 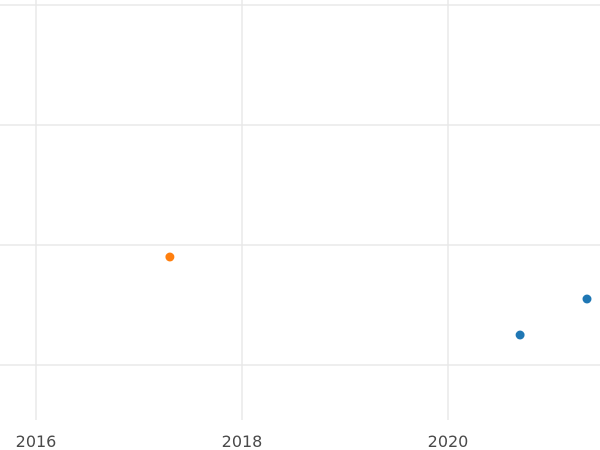 What do you see at coordinates (378, 296) in the screenshot?
I see `data-points` at bounding box center [378, 296].